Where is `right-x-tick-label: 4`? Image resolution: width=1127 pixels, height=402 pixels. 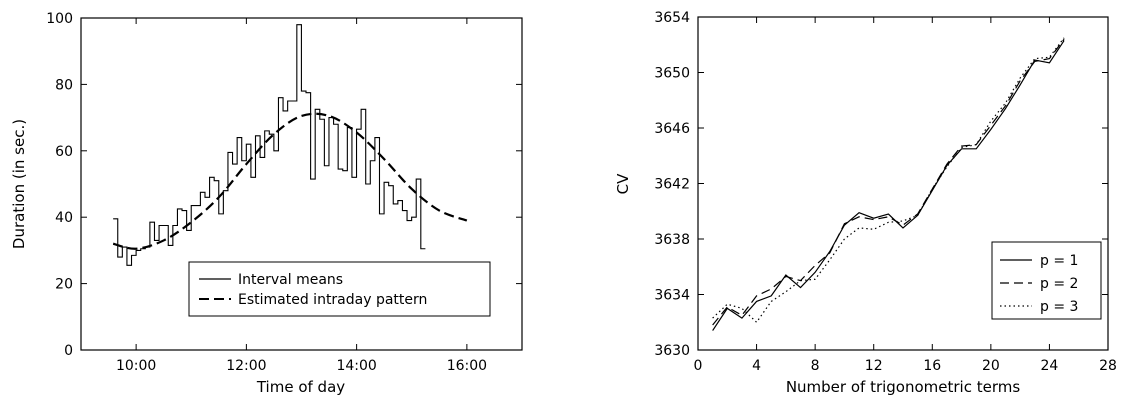
right-x-tick-label: 4 is located at coordinates (756, 366).